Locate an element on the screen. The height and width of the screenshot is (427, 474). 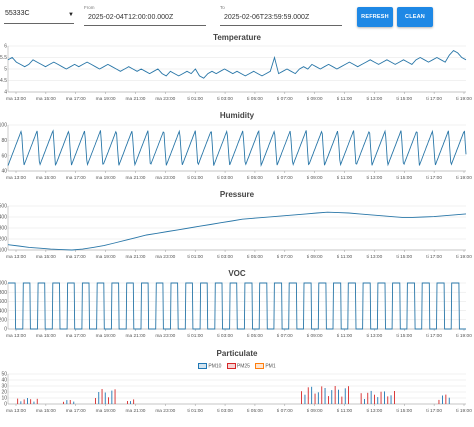
humidity-y-tick: 40 is located at coordinates (4, 172).